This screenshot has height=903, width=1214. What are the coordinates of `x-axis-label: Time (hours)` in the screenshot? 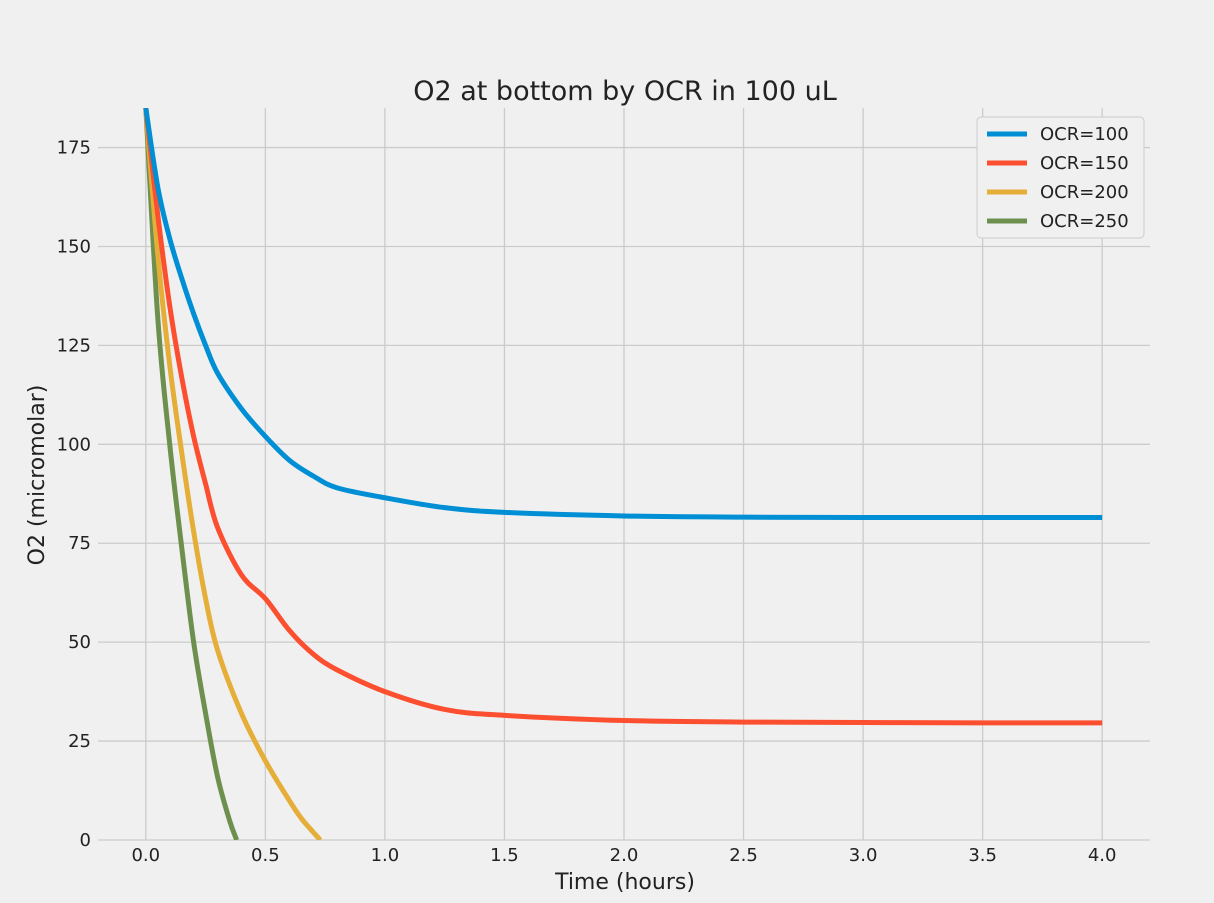 It's located at (624, 882).